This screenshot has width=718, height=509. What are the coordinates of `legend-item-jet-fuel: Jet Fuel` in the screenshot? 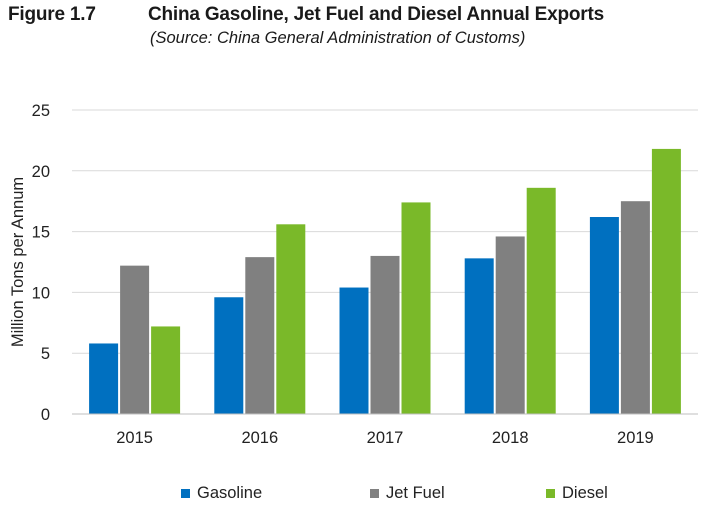 It's located at (407, 493).